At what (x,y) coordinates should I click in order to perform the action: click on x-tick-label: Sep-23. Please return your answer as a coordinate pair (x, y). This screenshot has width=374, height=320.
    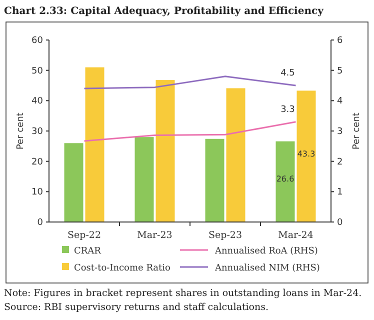
    Looking at the image, I should click on (225, 235).